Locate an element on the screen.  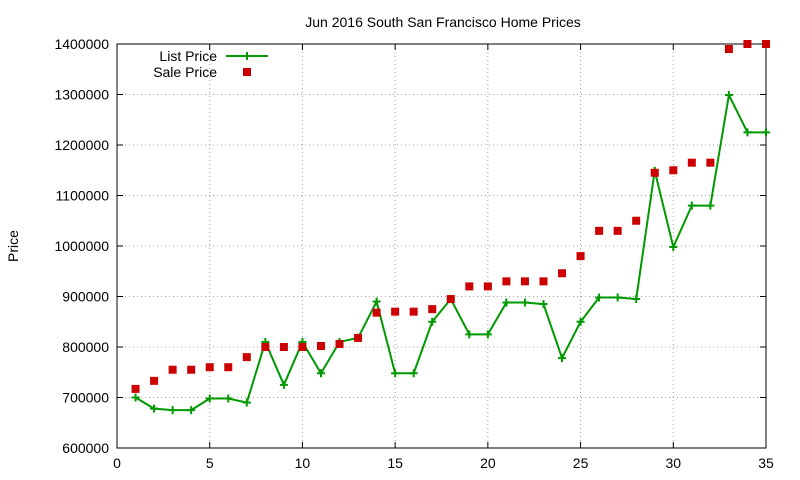
y-tick-label: 1300000 is located at coordinates (81, 95).